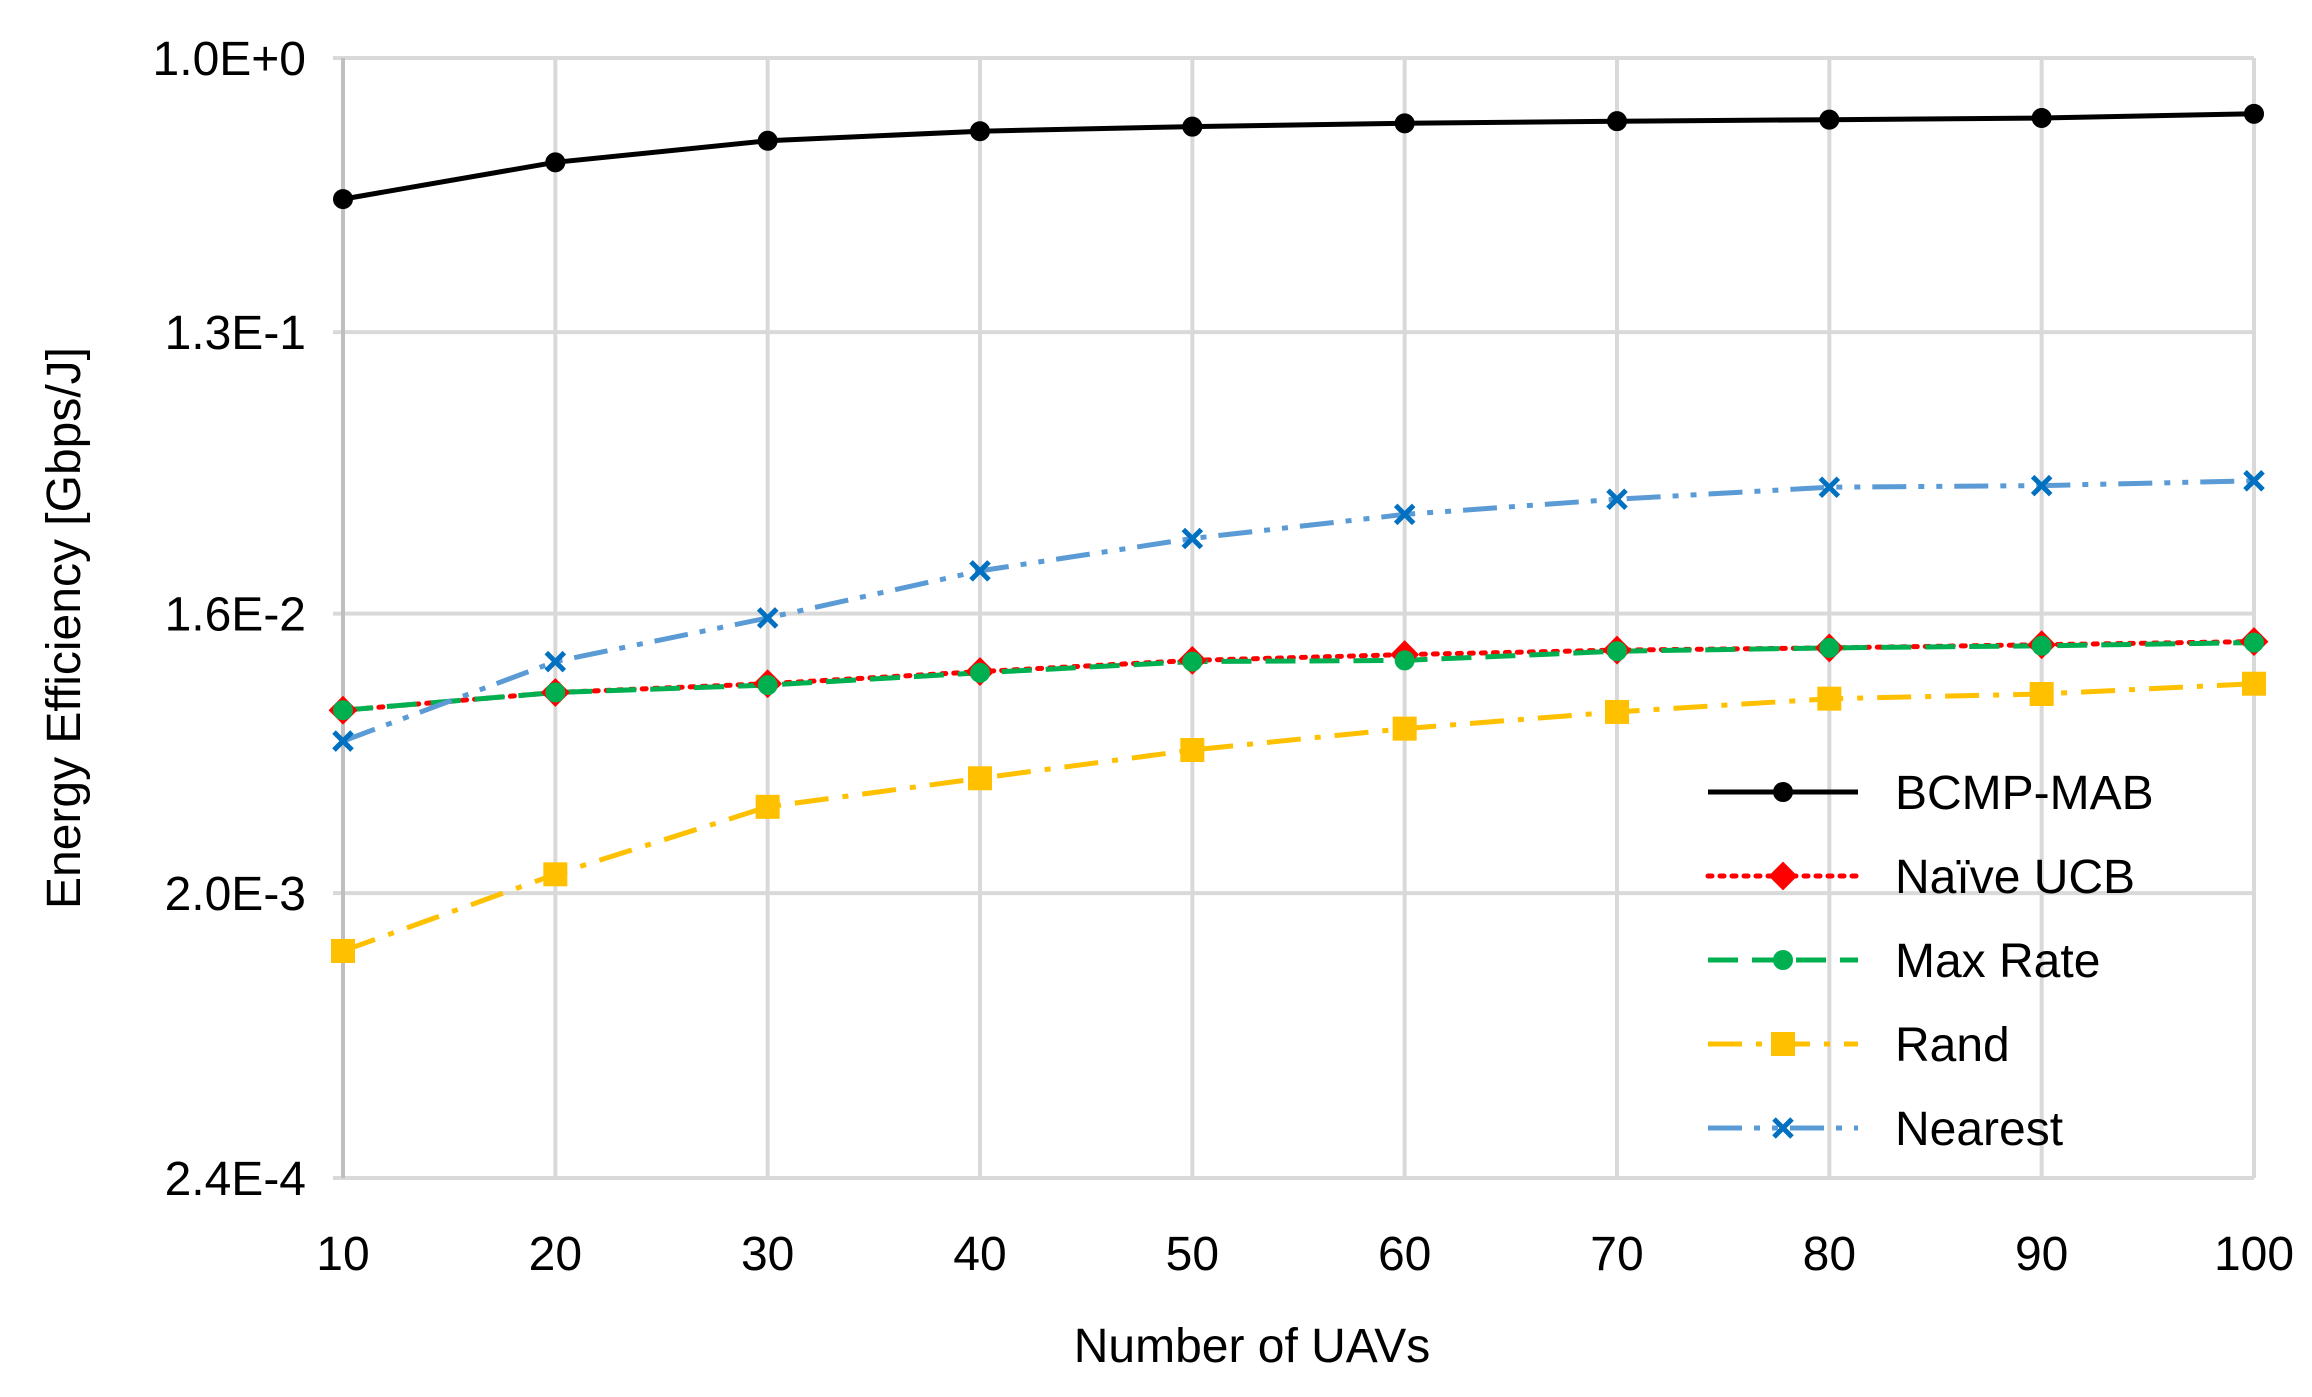 The height and width of the screenshot is (1397, 2312). I want to click on legend-marker-rand, so click(1783, 1044).